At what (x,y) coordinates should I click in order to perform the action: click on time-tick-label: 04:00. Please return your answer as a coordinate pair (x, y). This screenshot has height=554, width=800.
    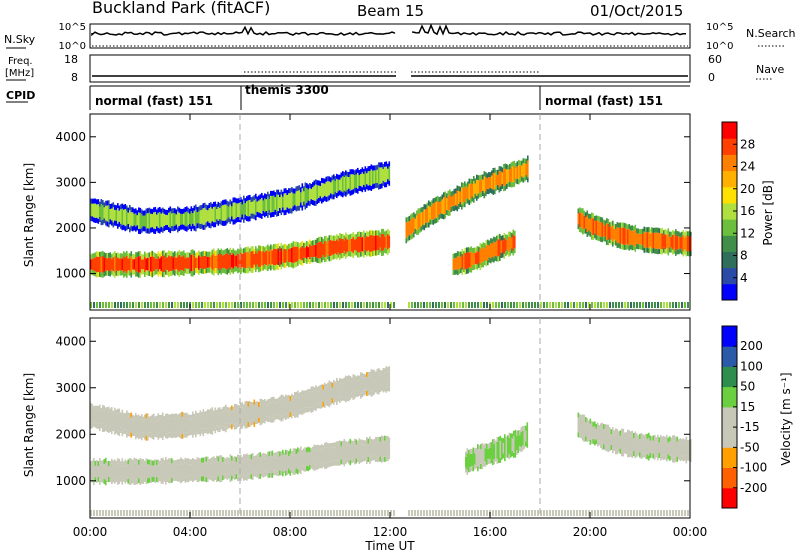
    Looking at the image, I should click on (190, 532).